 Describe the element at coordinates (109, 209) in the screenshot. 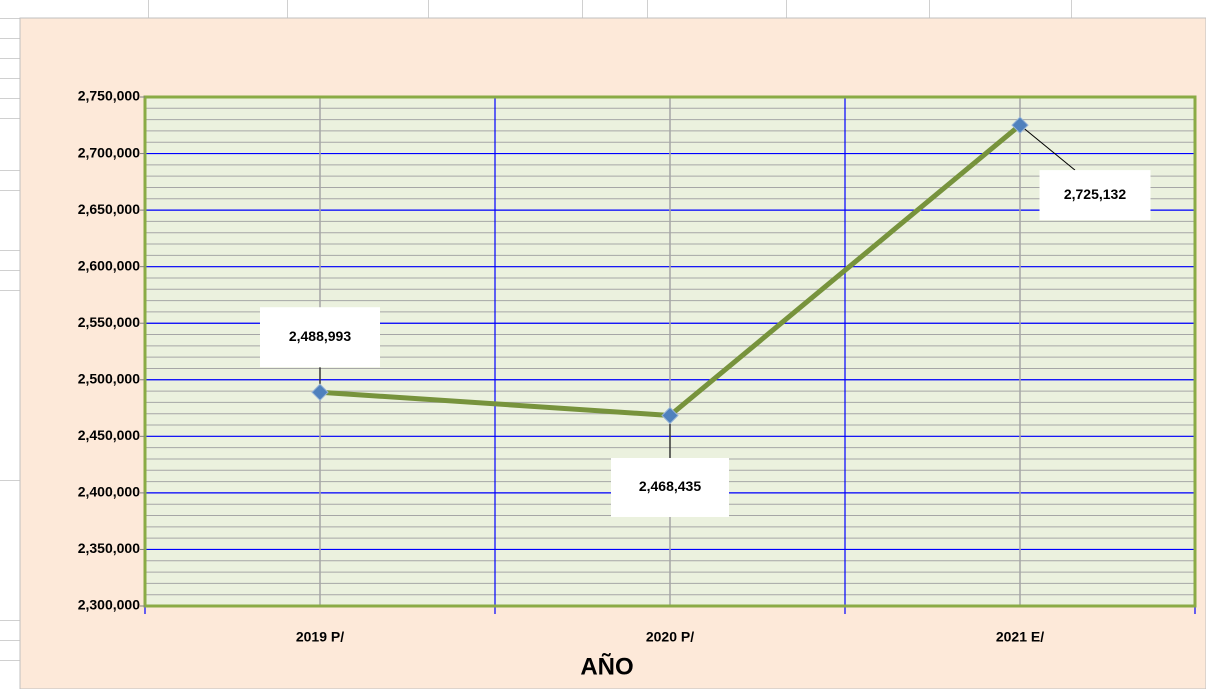

I see `y-tick-label: 2,650,000` at that location.